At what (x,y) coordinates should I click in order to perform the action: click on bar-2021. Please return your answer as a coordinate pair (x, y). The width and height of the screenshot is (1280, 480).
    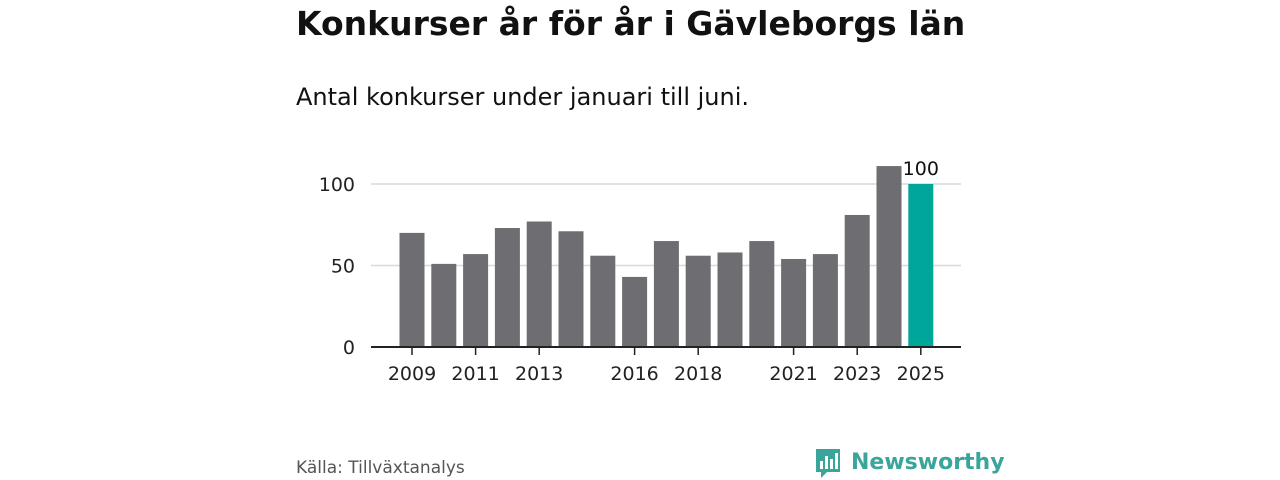
    Looking at the image, I should click on (794, 302).